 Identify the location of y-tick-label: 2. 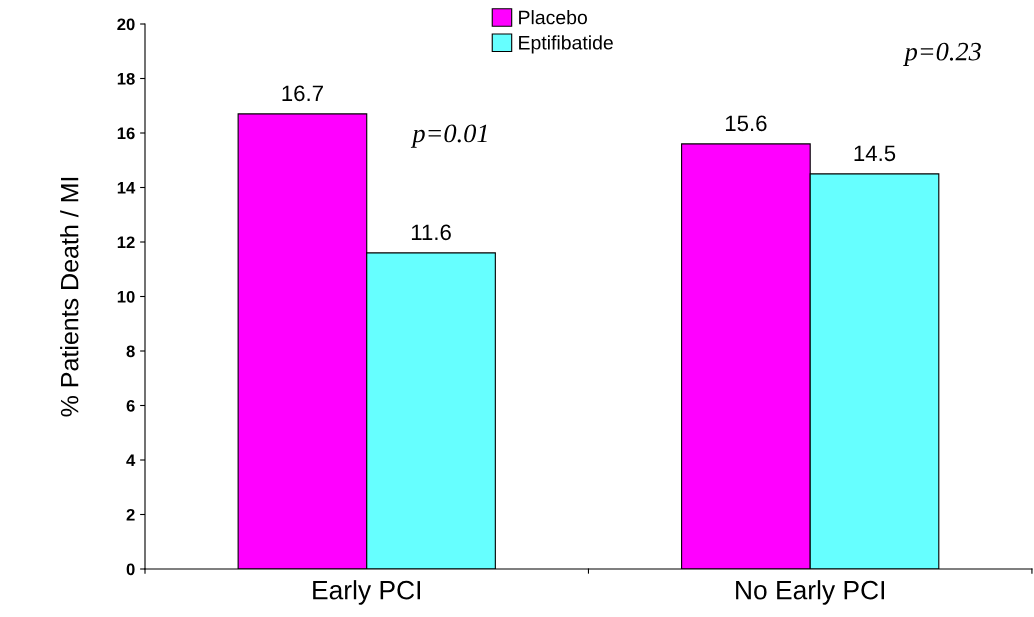
(130, 514).